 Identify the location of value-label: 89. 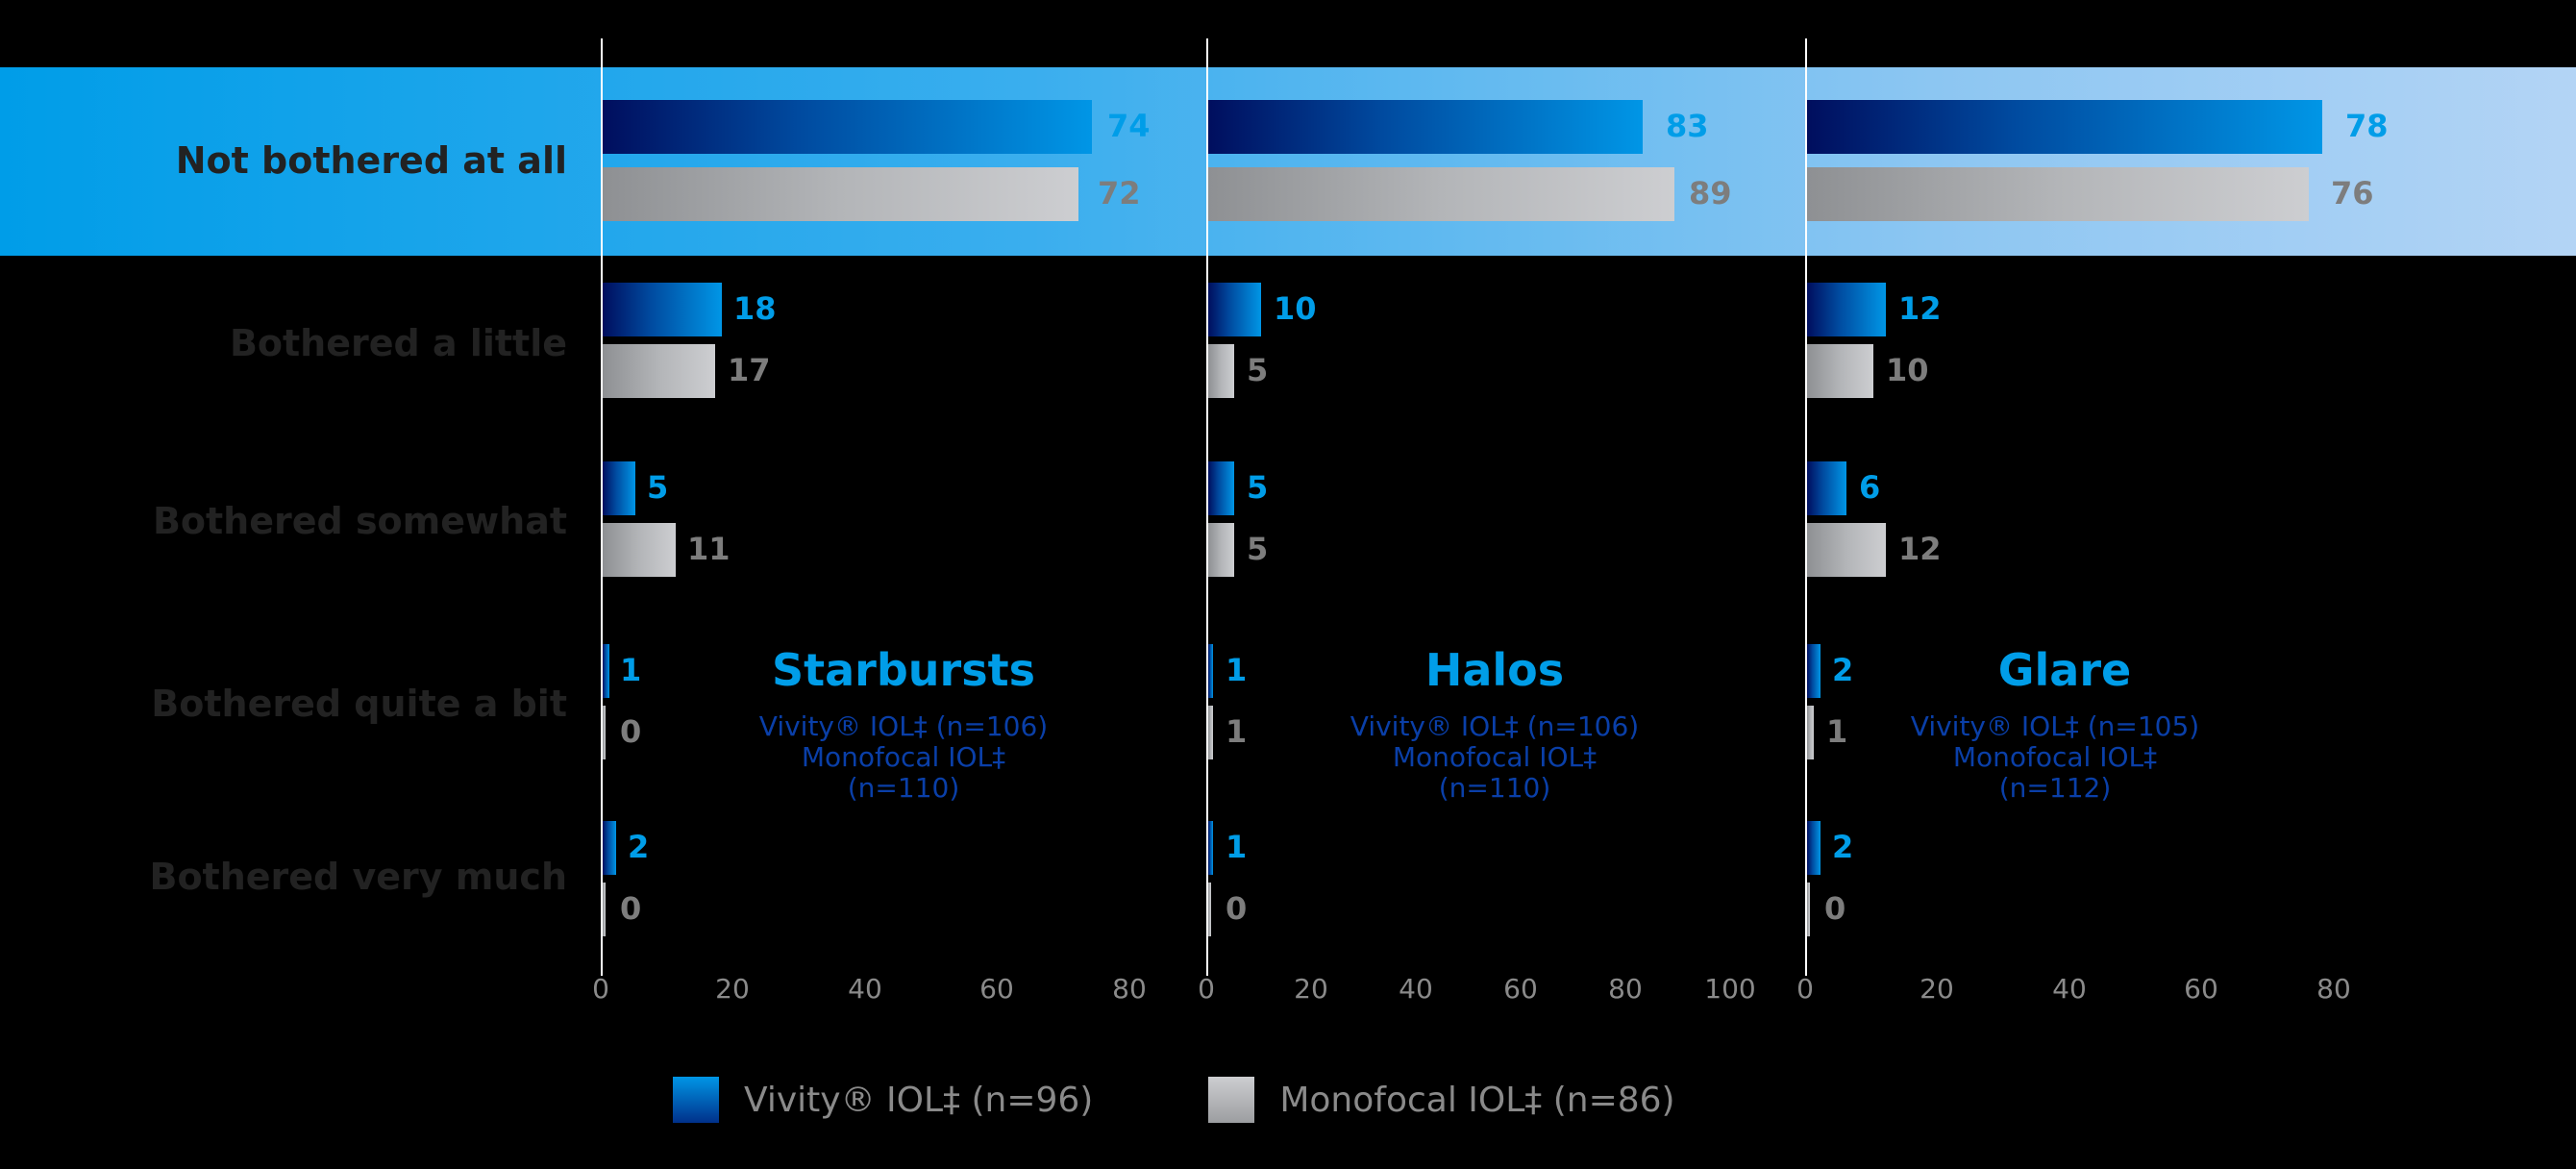
(1711, 193).